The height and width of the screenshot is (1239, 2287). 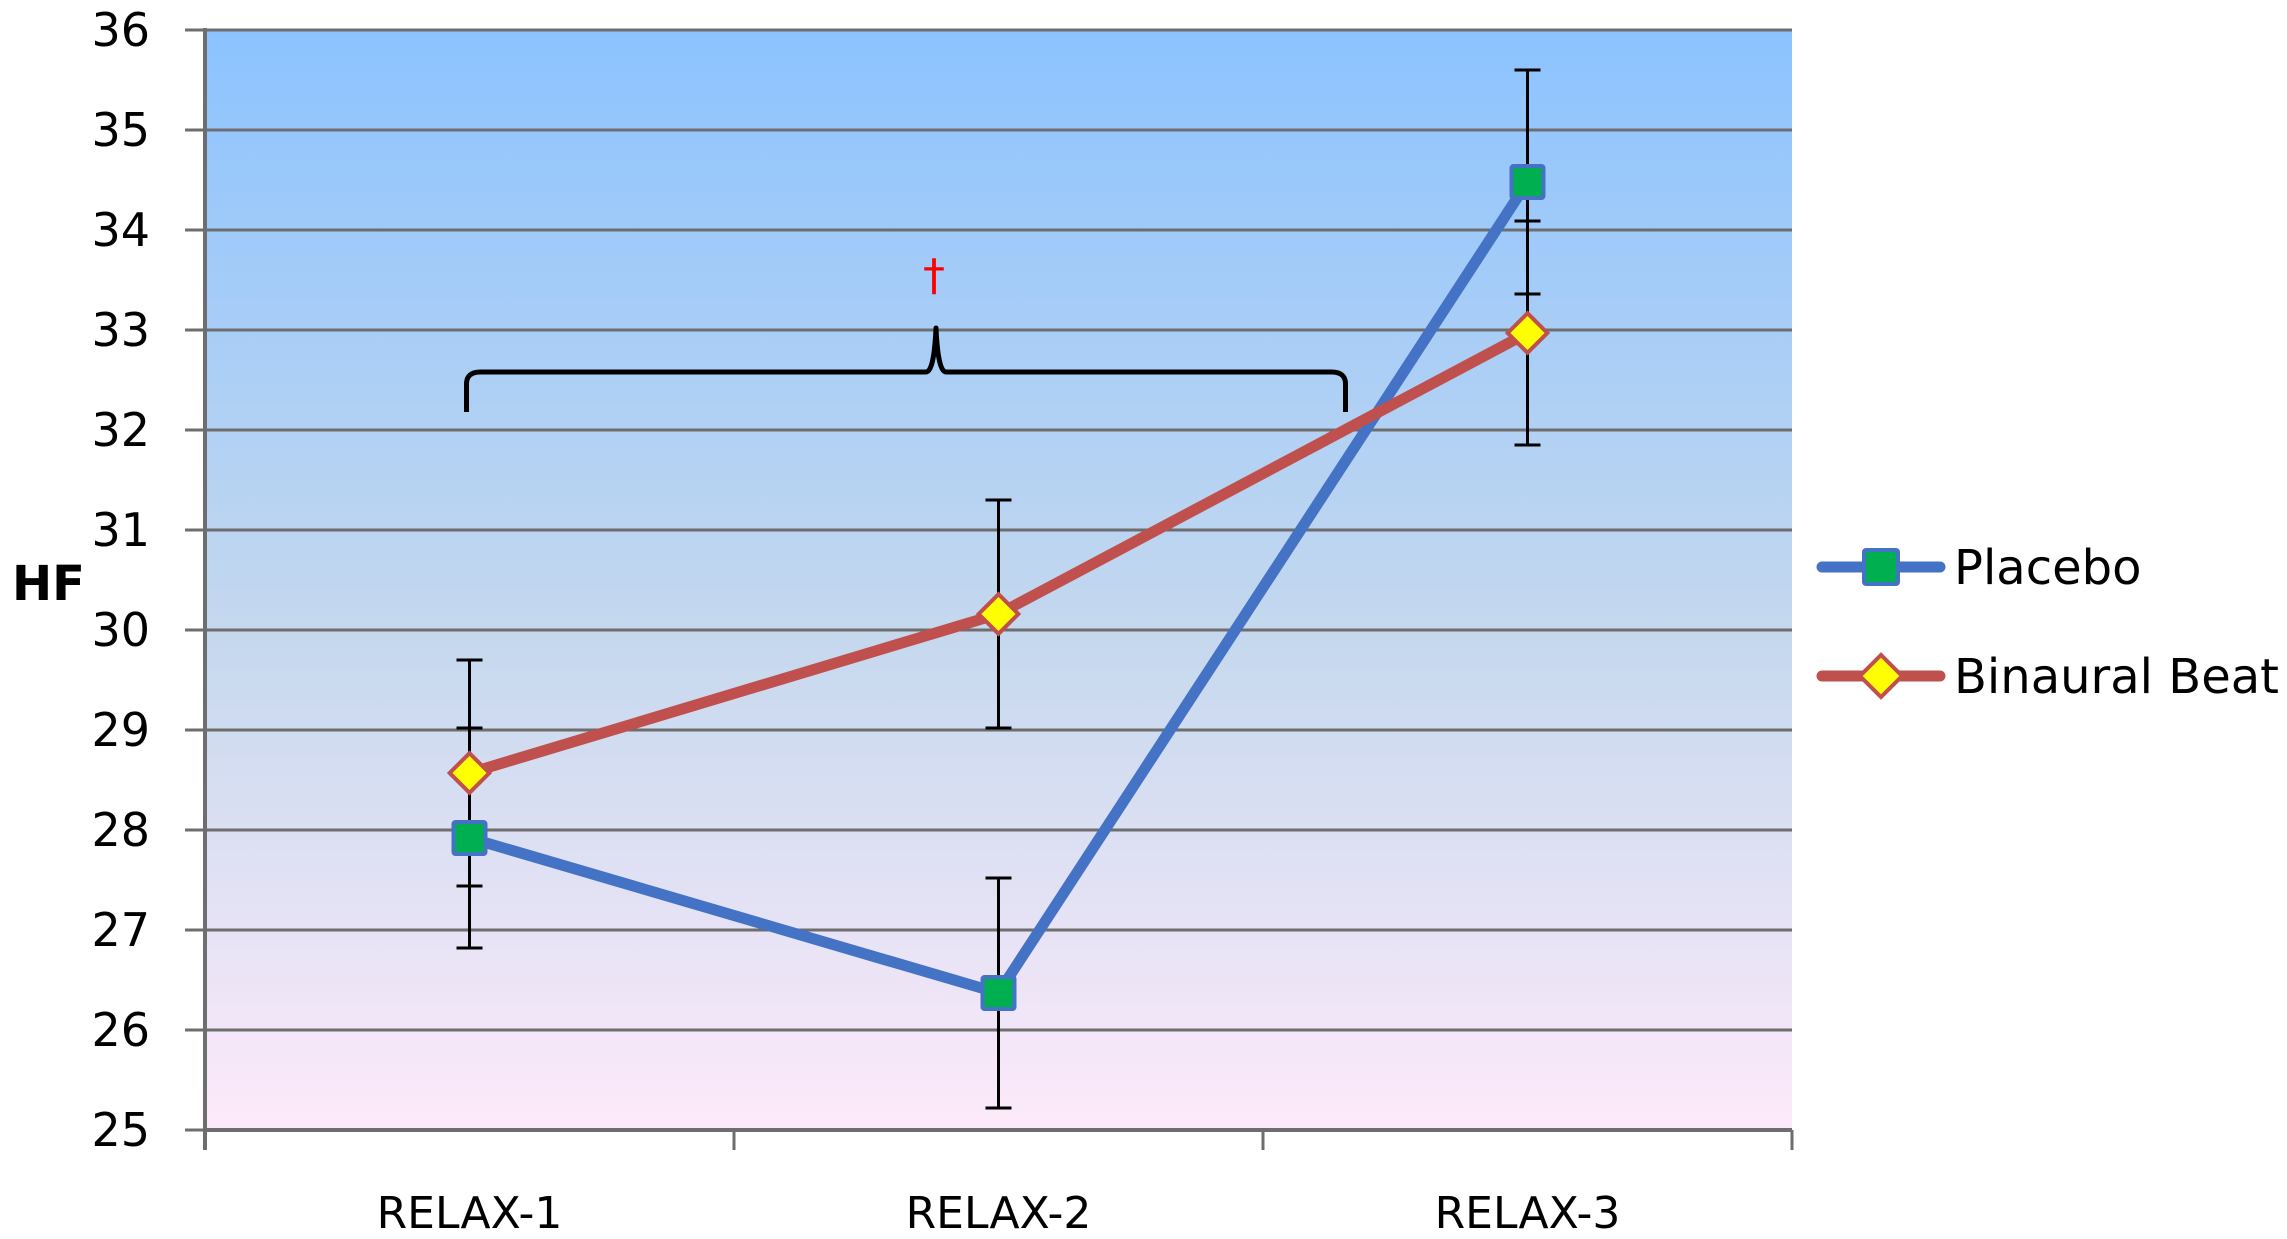 What do you see at coordinates (120, 1130) in the screenshot?
I see `y-tick-label: 25` at bounding box center [120, 1130].